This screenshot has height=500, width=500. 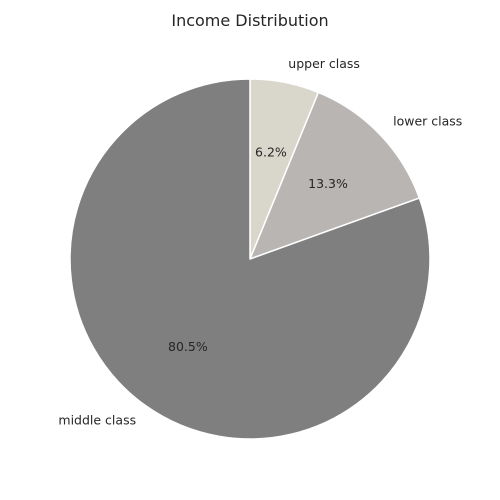 What do you see at coordinates (250, 20) in the screenshot?
I see `chart-title: Income Distribution` at bounding box center [250, 20].